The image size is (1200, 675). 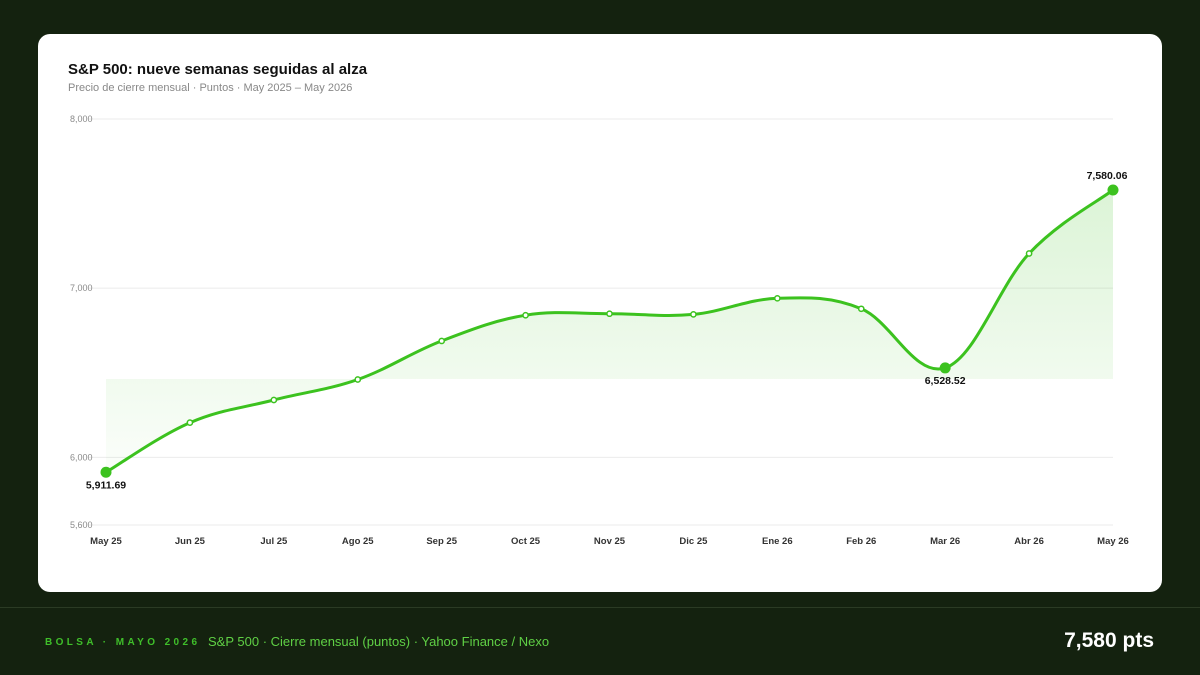 What do you see at coordinates (81, 322) in the screenshot?
I see `y-axis-ticks: 5,600 6,000 7,000 8,000` at bounding box center [81, 322].